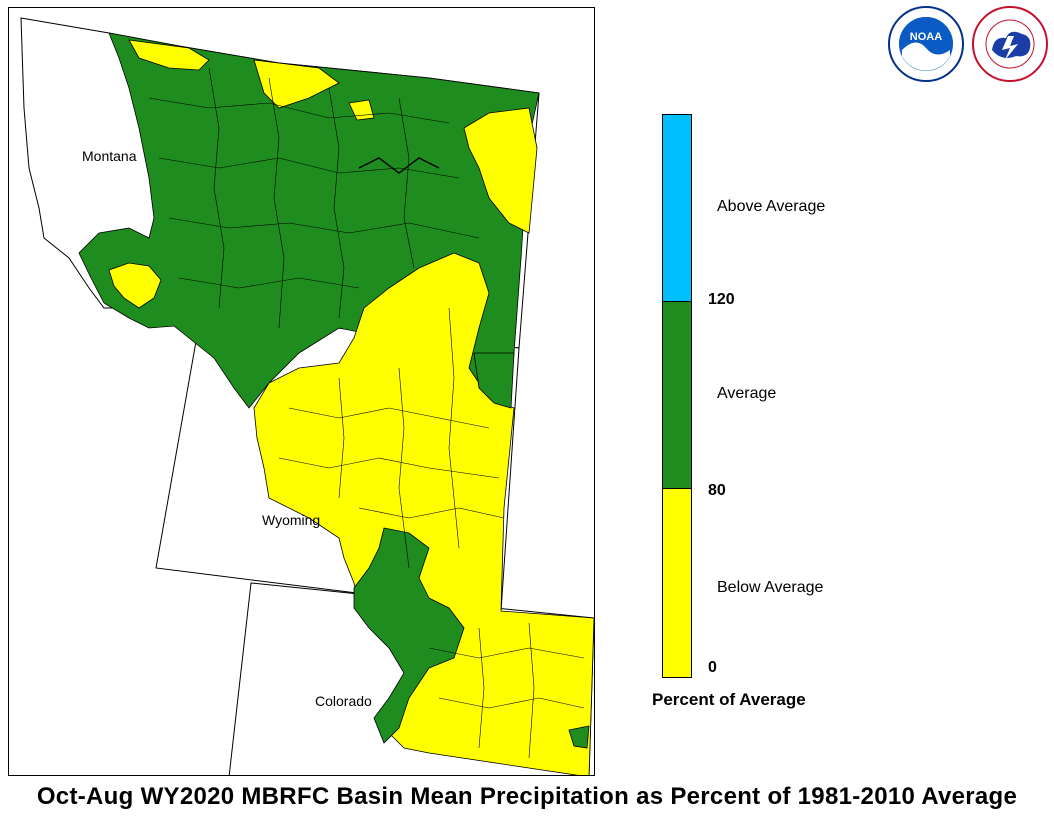 This screenshot has height=817, width=1054. What do you see at coordinates (729, 699) in the screenshot?
I see `legend-title: Percent of Average` at bounding box center [729, 699].